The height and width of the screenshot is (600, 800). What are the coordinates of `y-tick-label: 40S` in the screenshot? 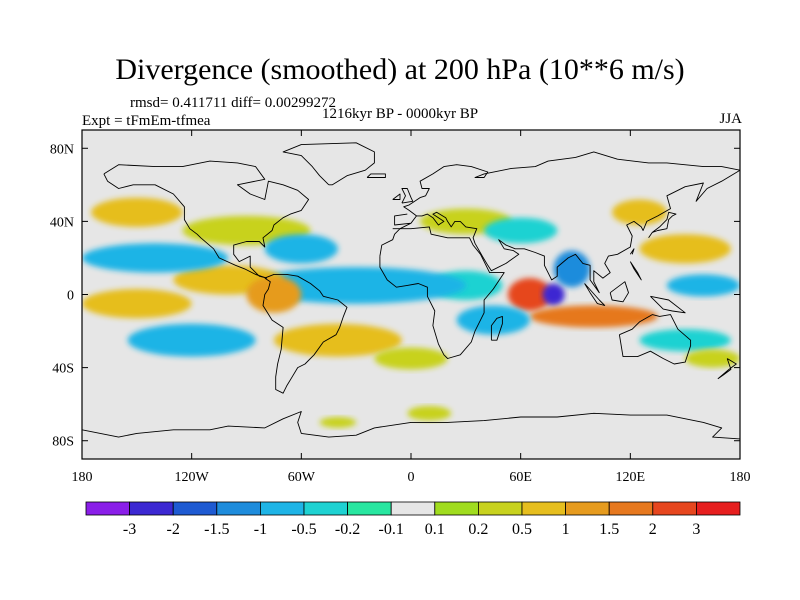 It's located at (63, 369).